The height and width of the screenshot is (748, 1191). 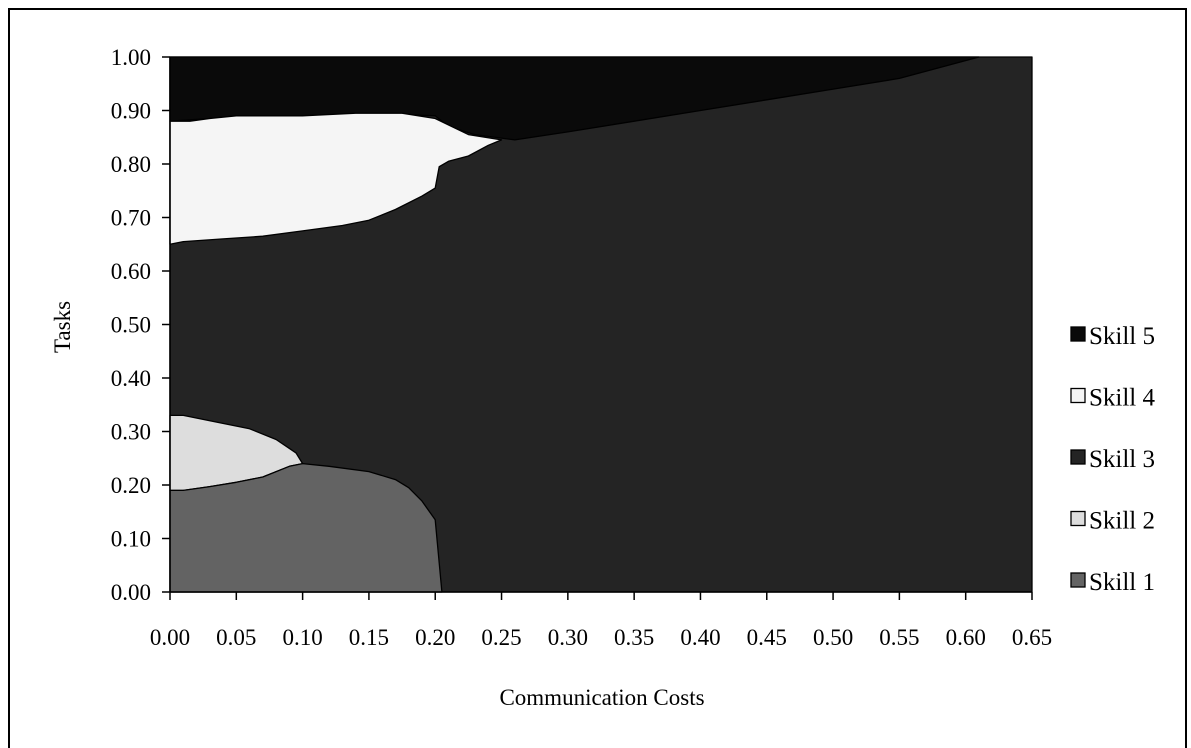 What do you see at coordinates (1122, 459) in the screenshot?
I see `legend-label-skill-3: Skill 3` at bounding box center [1122, 459].